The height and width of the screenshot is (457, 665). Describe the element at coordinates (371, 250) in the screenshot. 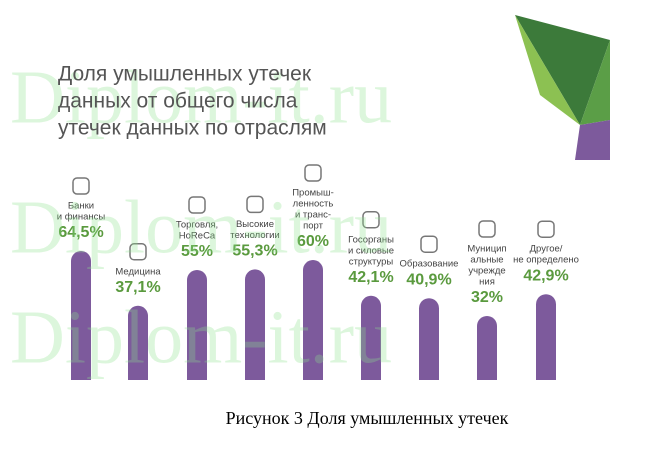

I see `category-label: и силовые` at that location.